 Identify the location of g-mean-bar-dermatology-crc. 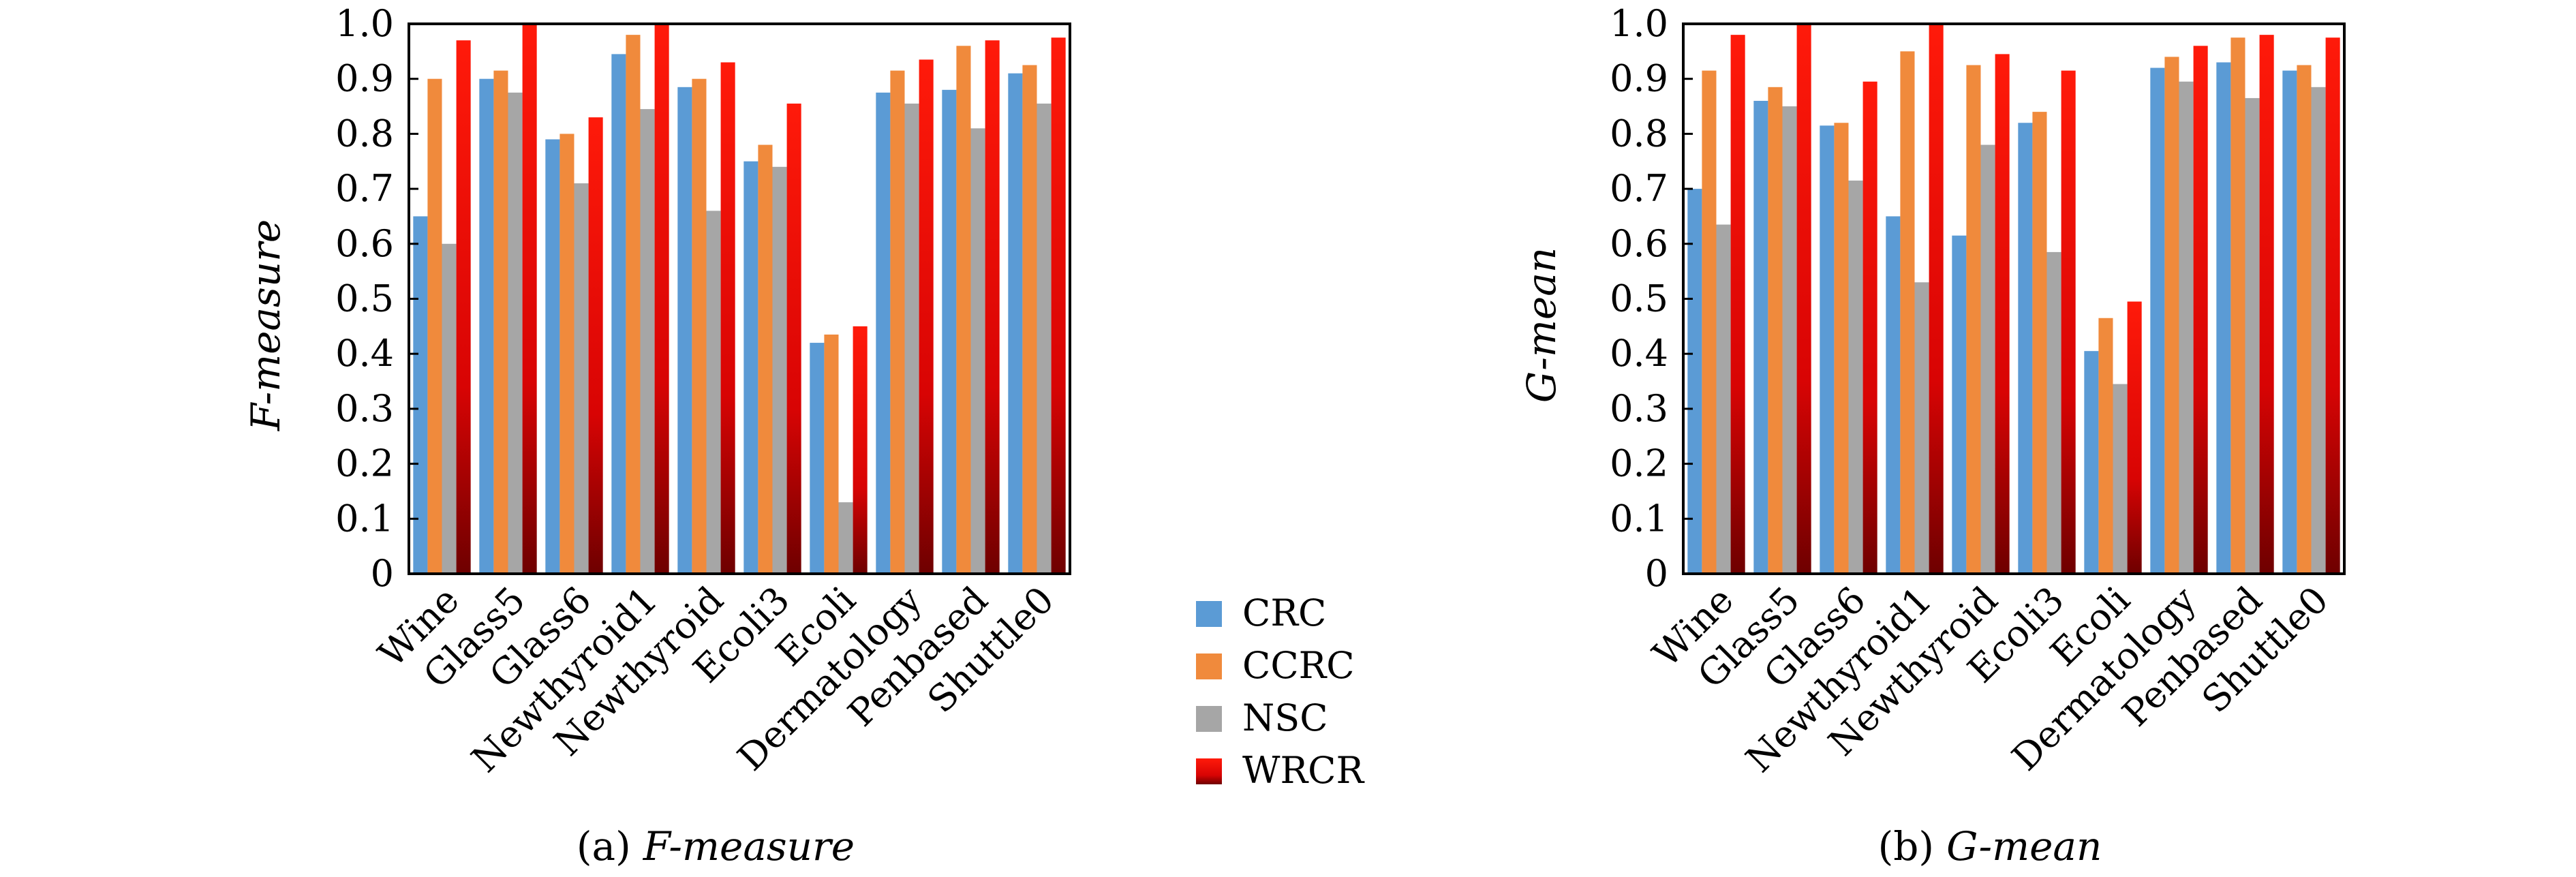
(2157, 320).